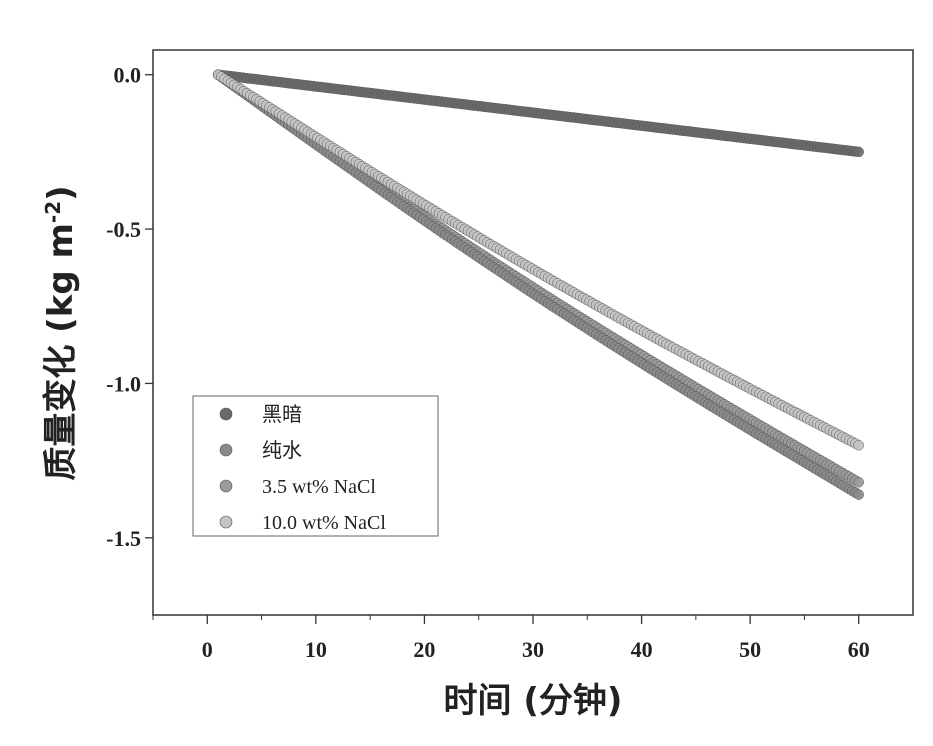 This screenshot has width=933, height=746. I want to click on y-axis-title-close: ), so click(61, 193).